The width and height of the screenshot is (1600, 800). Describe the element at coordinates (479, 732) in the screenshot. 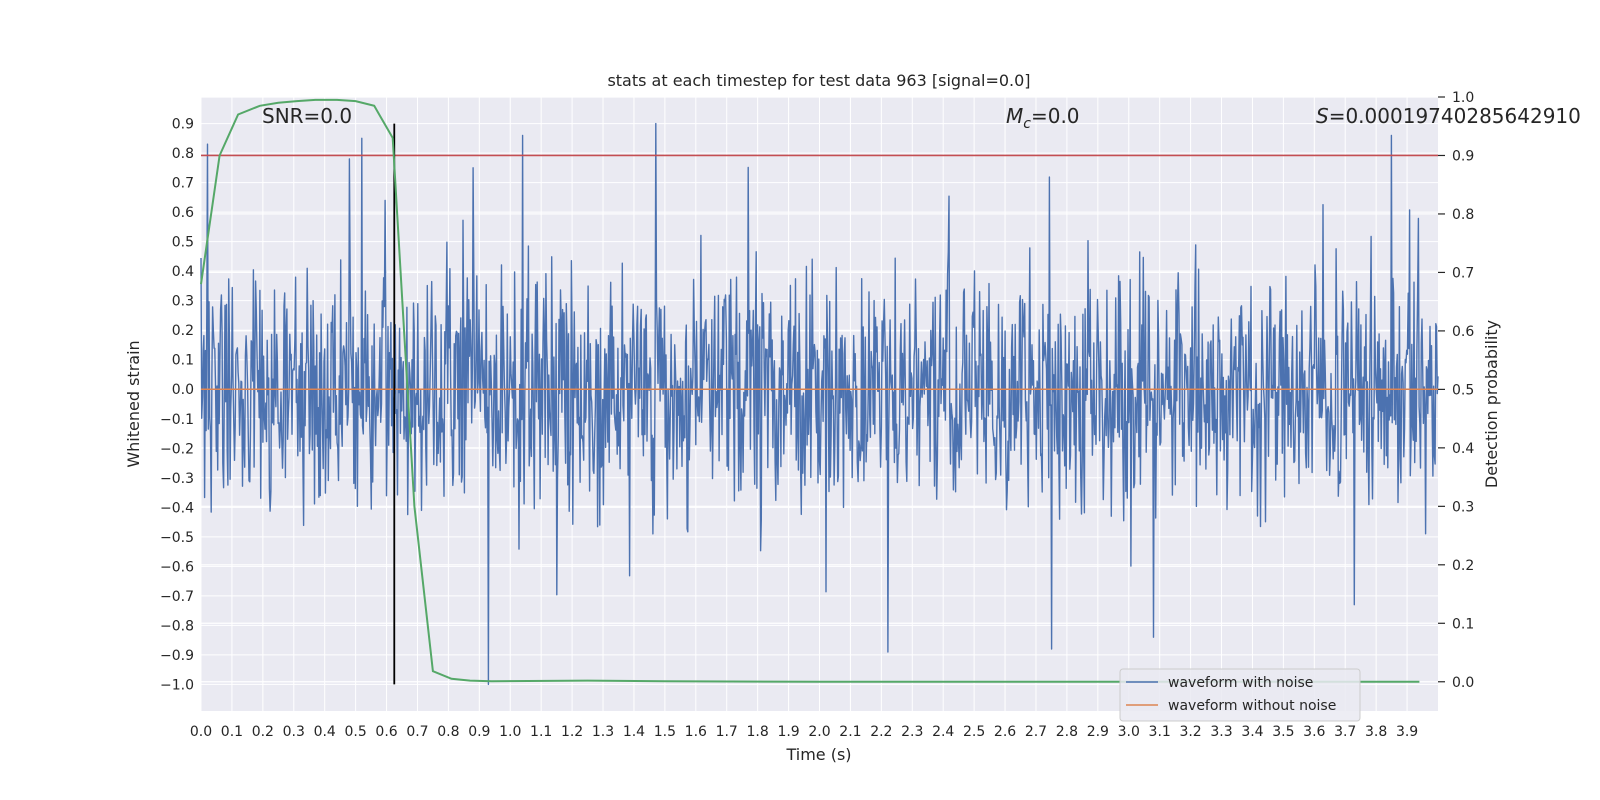

I see `x-tick-label: 0.9` at that location.